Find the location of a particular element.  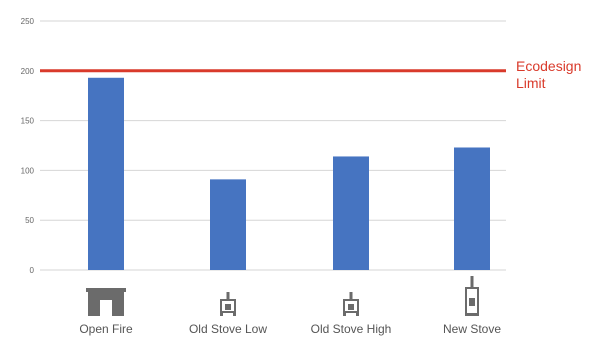

y-tick-label: 200 is located at coordinates (28, 71).